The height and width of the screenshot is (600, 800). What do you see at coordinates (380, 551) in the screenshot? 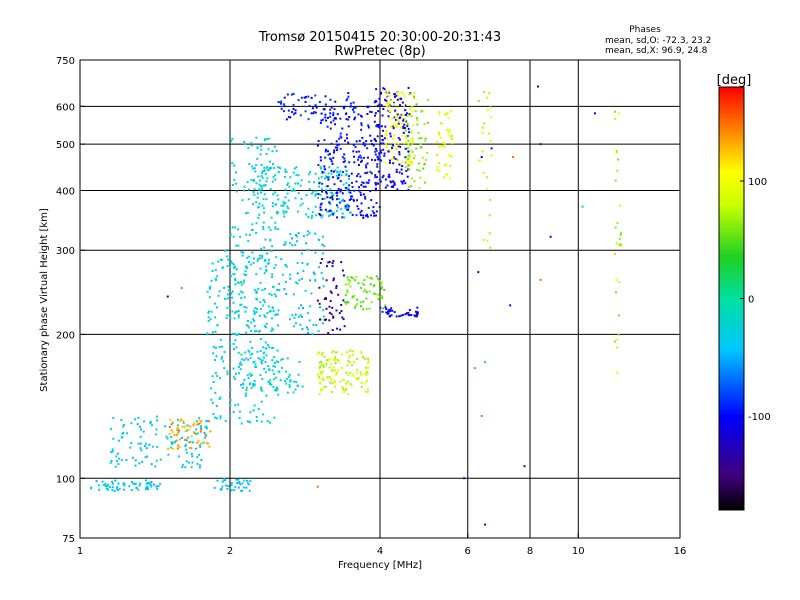
I see `x-tick-label: 4` at bounding box center [380, 551].